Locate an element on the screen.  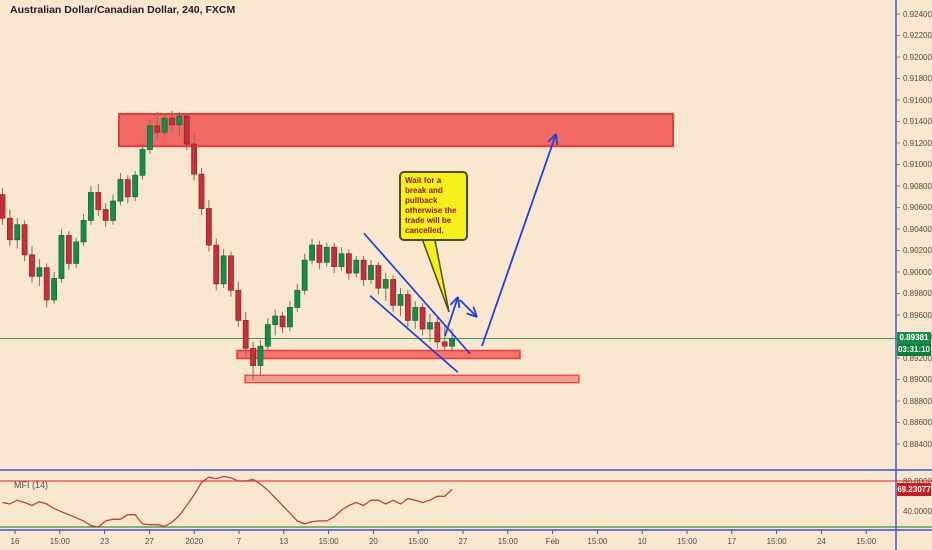
channel-lower-trendline is located at coordinates (414, 334).